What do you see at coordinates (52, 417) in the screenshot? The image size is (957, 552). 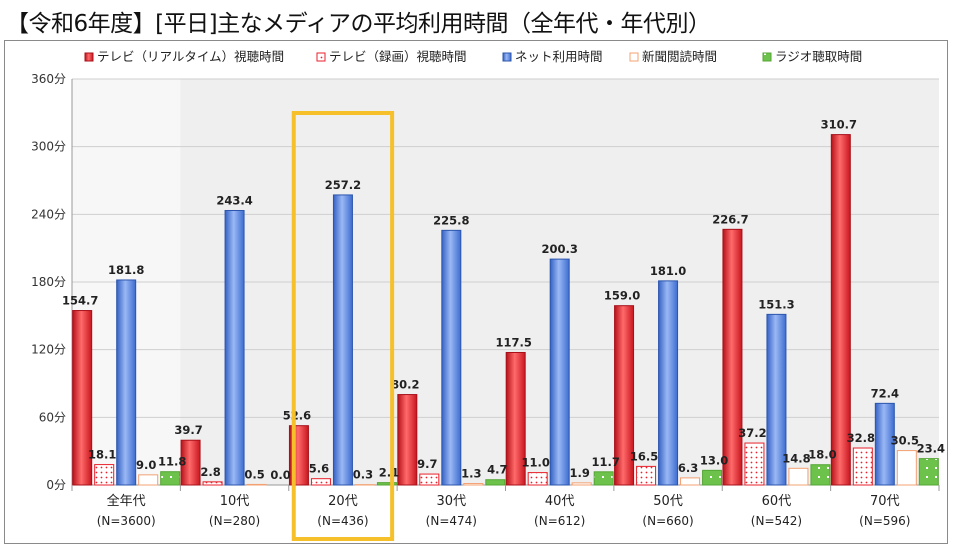 I see `y-tick-label: 60分` at bounding box center [52, 417].